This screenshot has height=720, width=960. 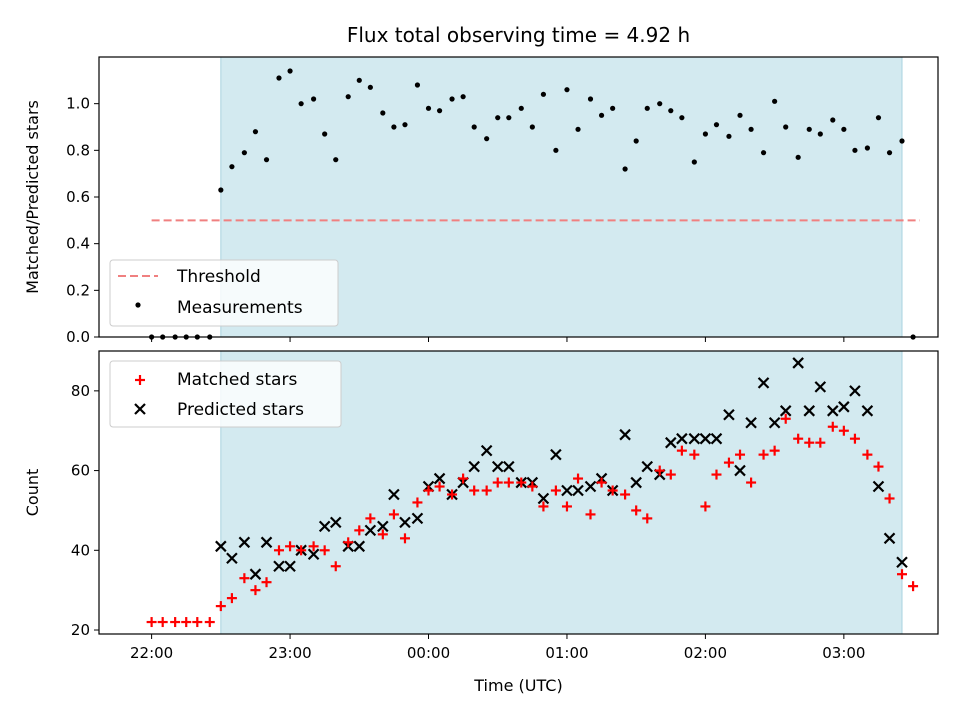 What do you see at coordinates (497, 648) in the screenshot?
I see `bottom-x-ticks: 22:00 23:00 00:00 01:00 02:00 03:00` at bounding box center [497, 648].